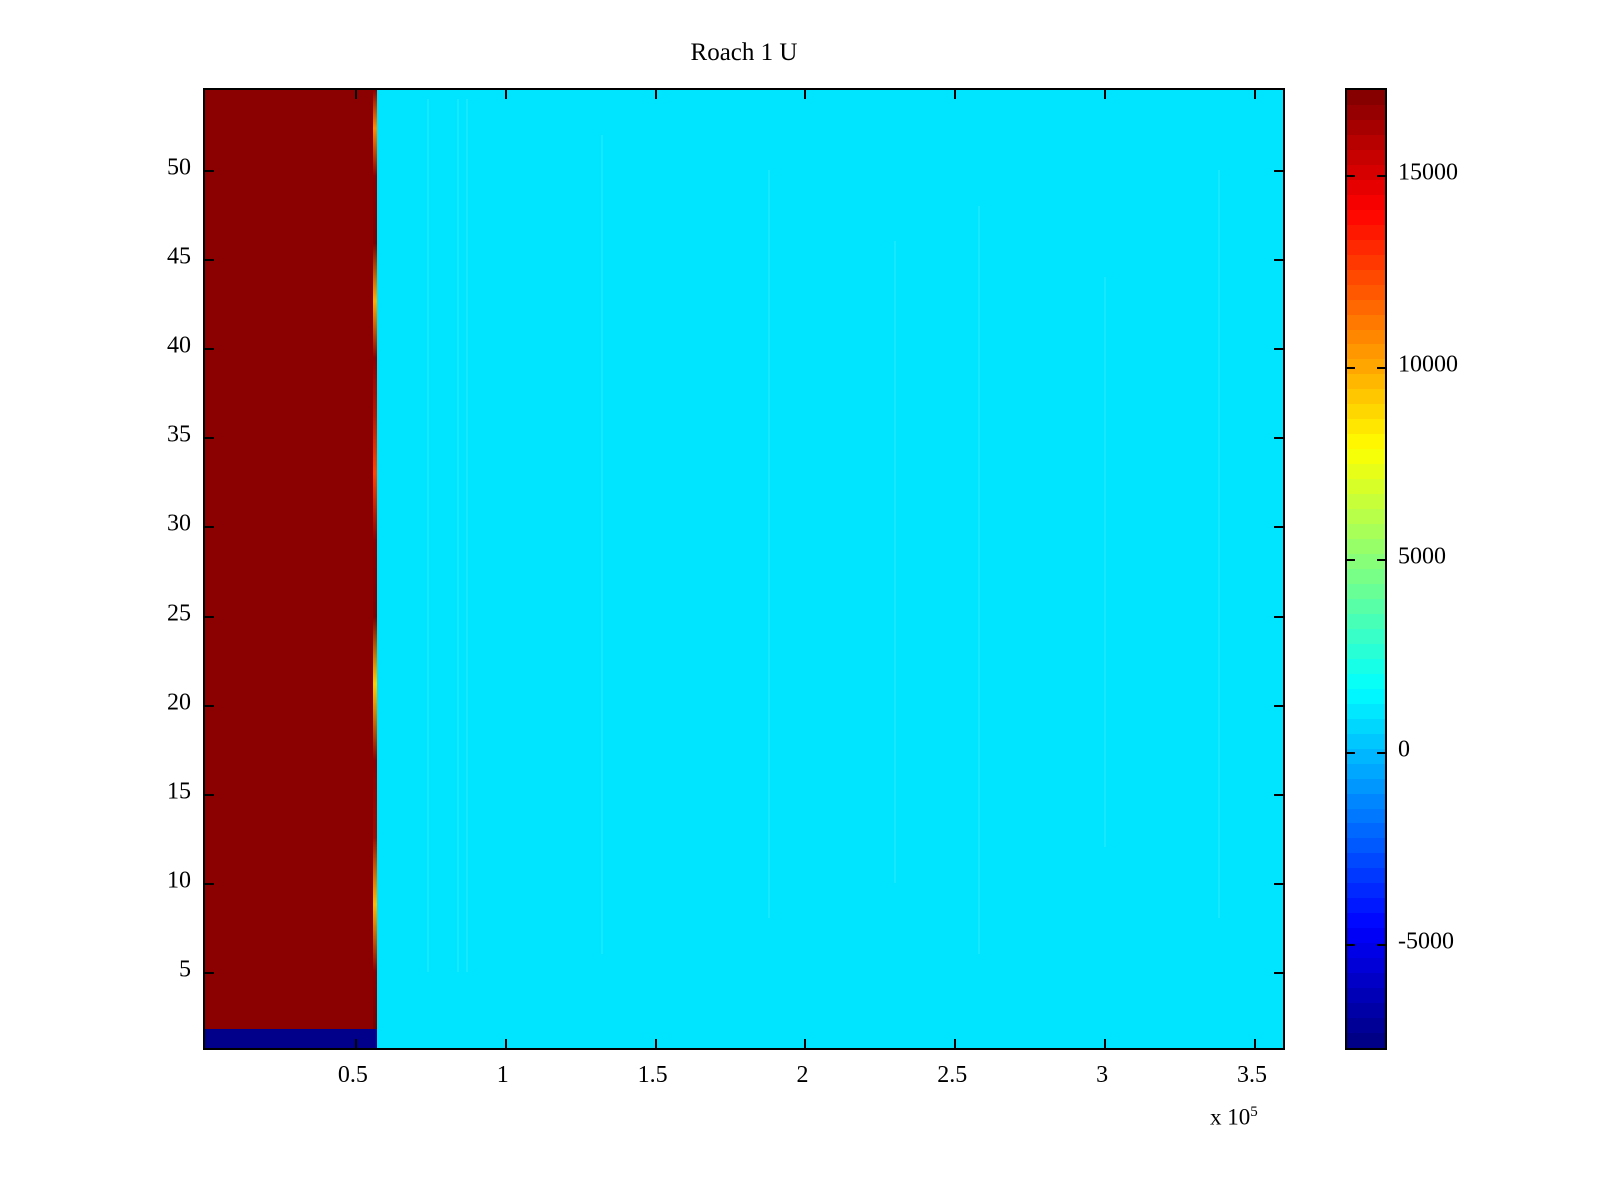 Image resolution: width=1600 pixels, height=1200 pixels. Describe the element at coordinates (1254, 1112) in the screenshot. I see `x-axis-exponent-power: 5` at that location.